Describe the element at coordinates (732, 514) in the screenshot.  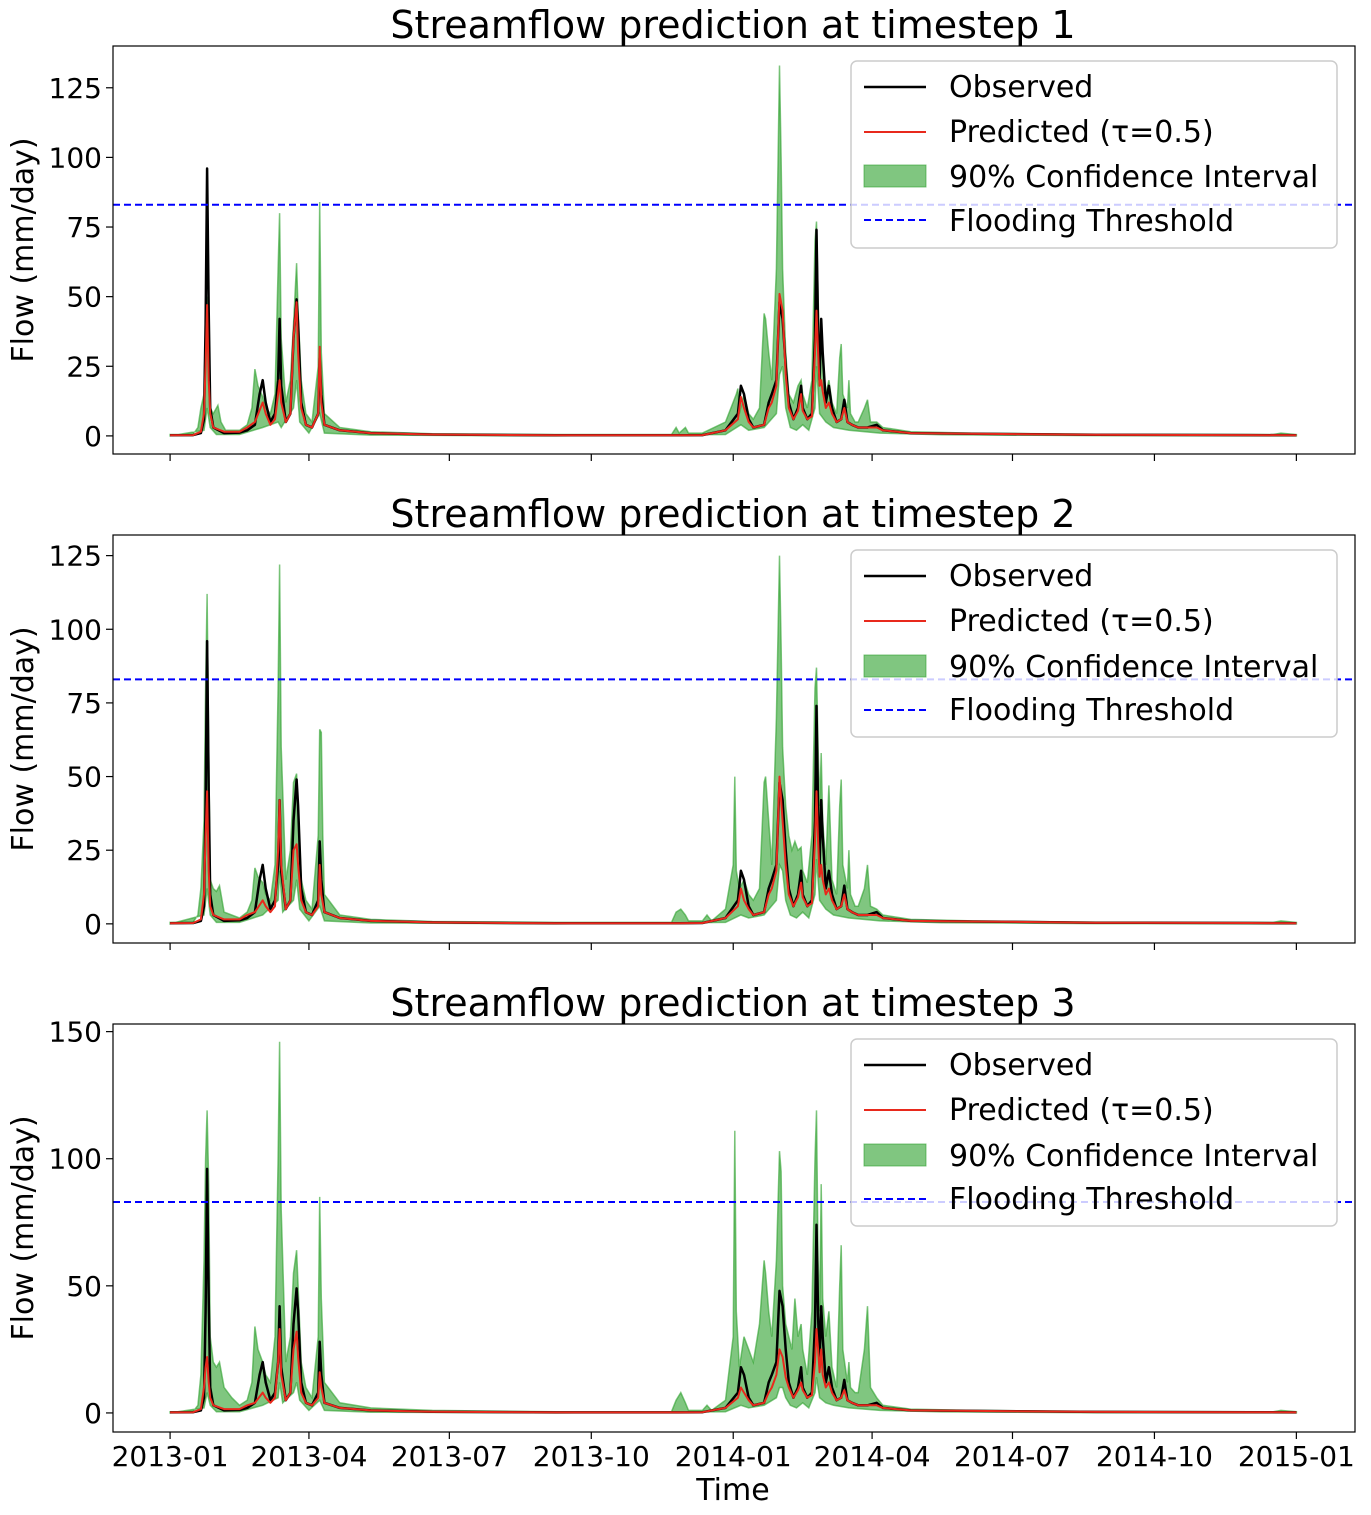
I see `panel-title: Streamflow prediction at timestep 2` at that location.